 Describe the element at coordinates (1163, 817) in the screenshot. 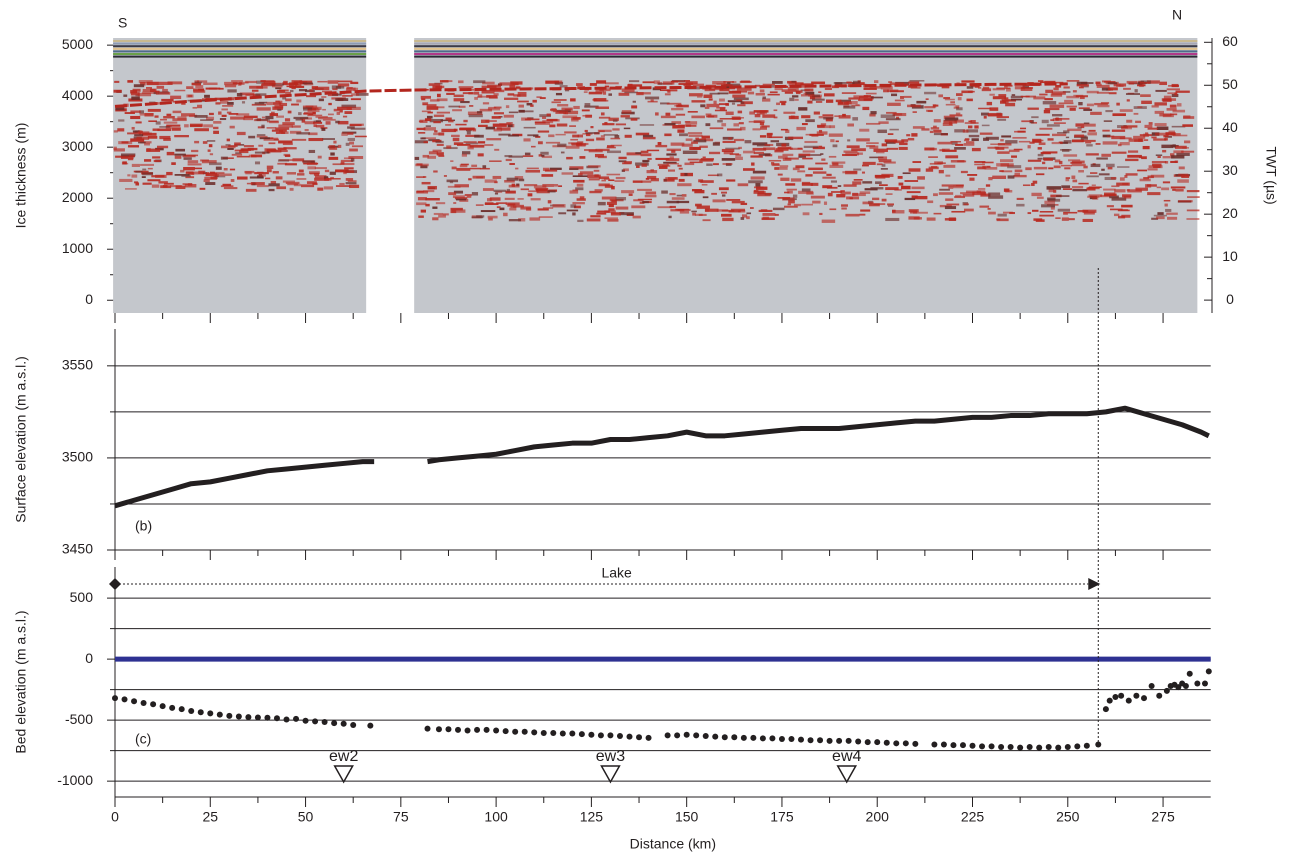

I see `x-tick-label: 275` at that location.